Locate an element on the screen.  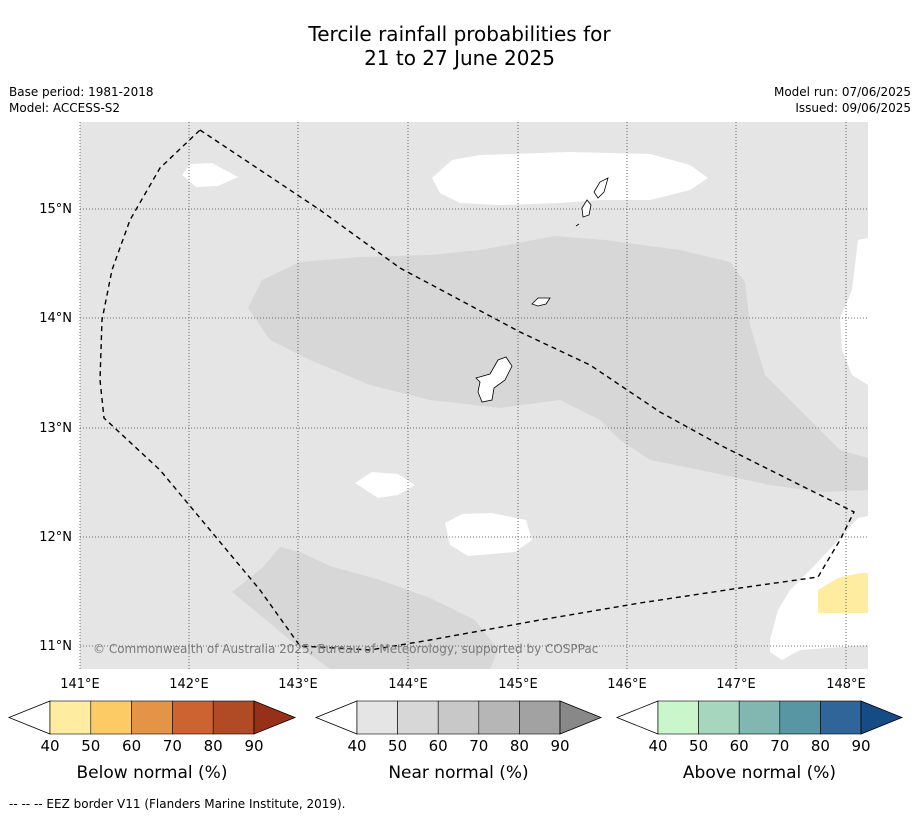
lon-tick-label: 146°E is located at coordinates (627, 684).